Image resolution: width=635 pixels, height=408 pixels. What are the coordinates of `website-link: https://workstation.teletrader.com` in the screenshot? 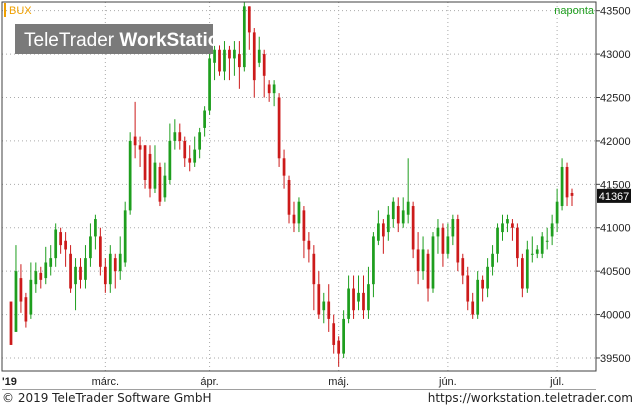 It's located at (530, 398).